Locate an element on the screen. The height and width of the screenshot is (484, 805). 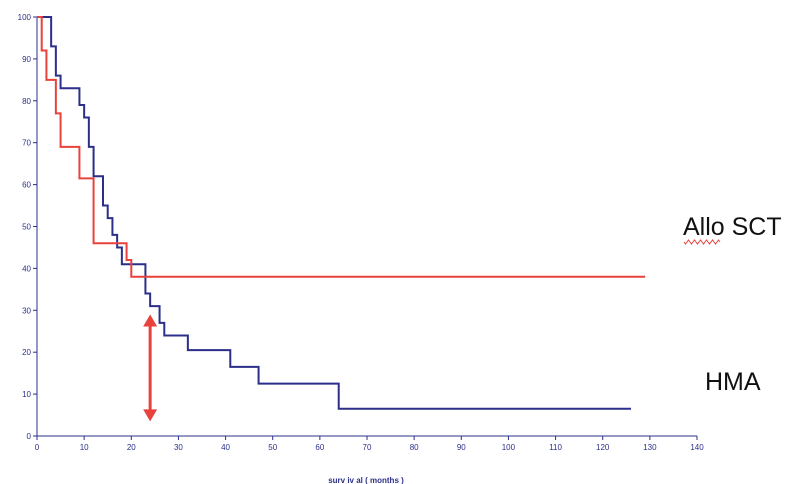
x-tick-label: 80 is located at coordinates (414, 447).